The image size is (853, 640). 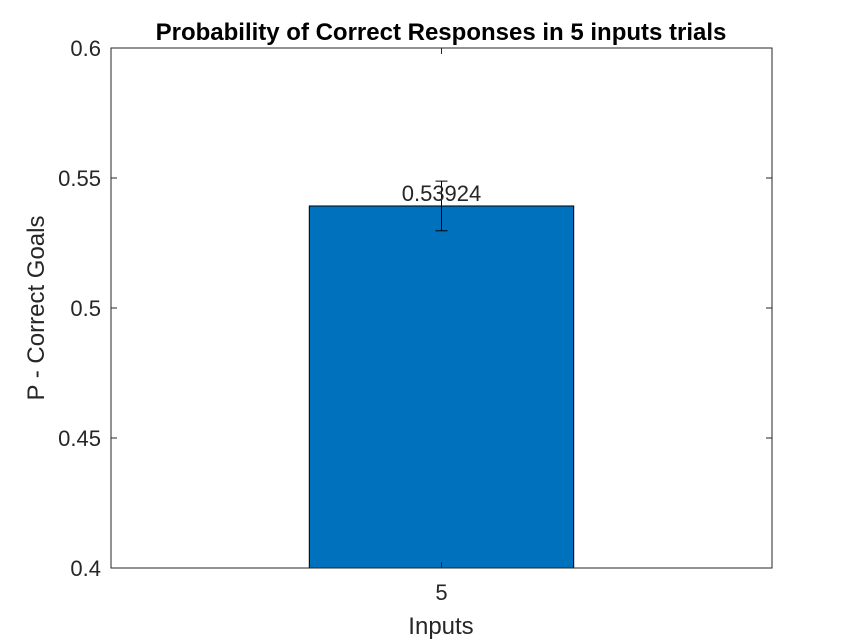 I want to click on data-label: 0.53924, so click(x=442, y=193).